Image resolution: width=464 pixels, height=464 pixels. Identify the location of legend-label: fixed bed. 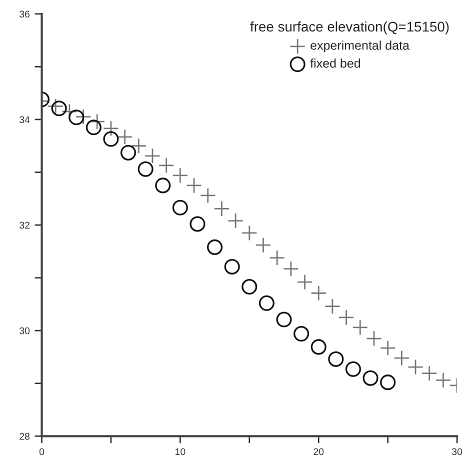
(335, 63).